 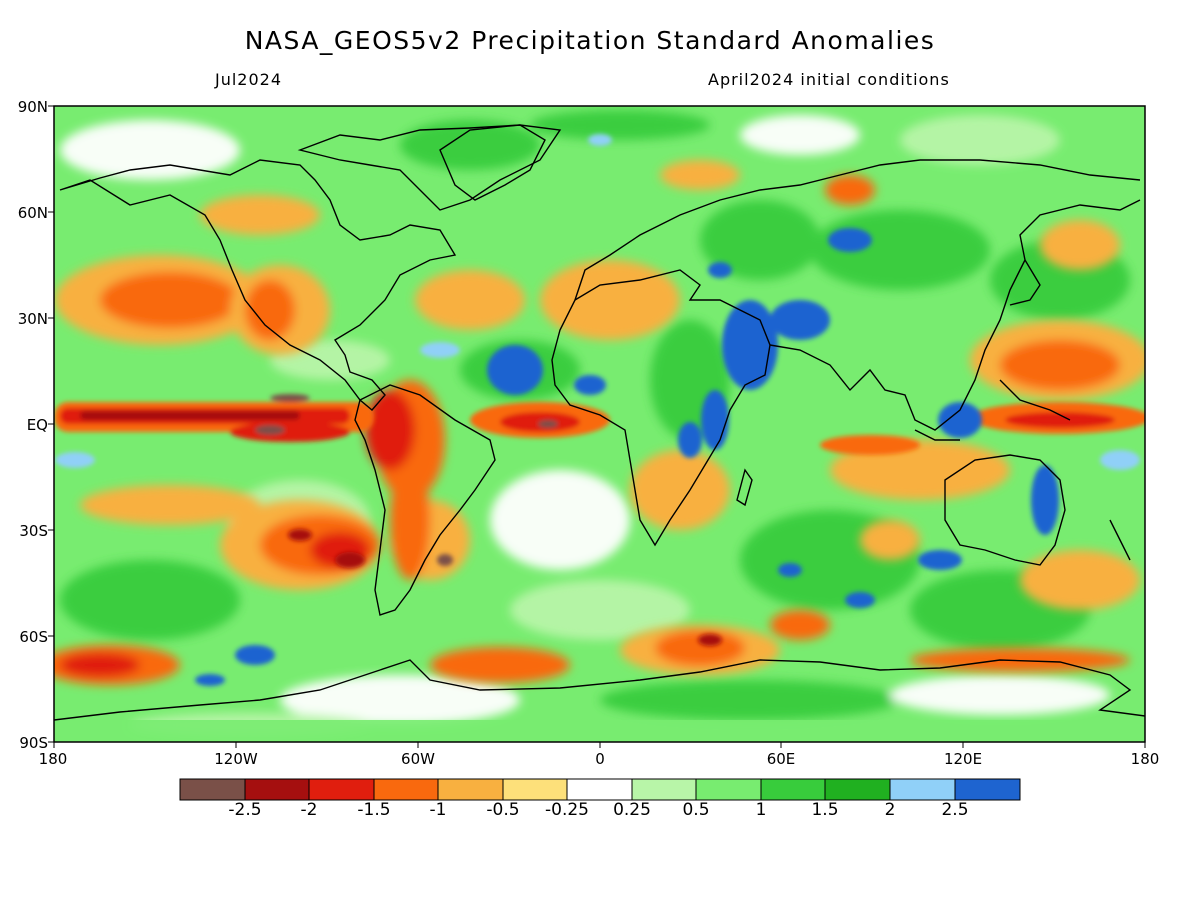 I want to click on lat-label-60n: 60N, so click(x=32, y=213).